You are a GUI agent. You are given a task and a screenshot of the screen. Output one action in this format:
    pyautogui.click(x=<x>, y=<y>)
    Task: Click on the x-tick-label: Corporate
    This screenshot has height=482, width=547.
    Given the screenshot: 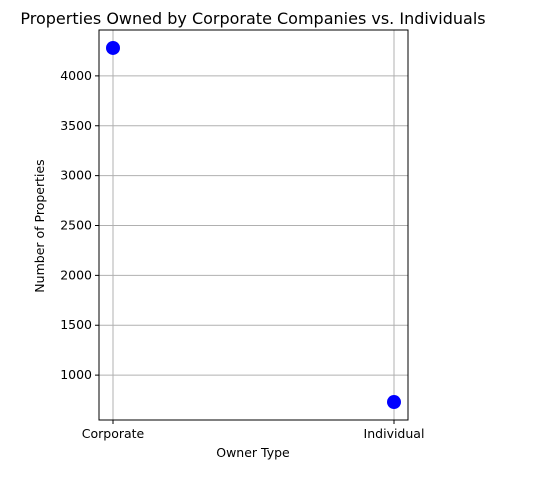 What is the action you would take?
    pyautogui.click(x=113, y=433)
    